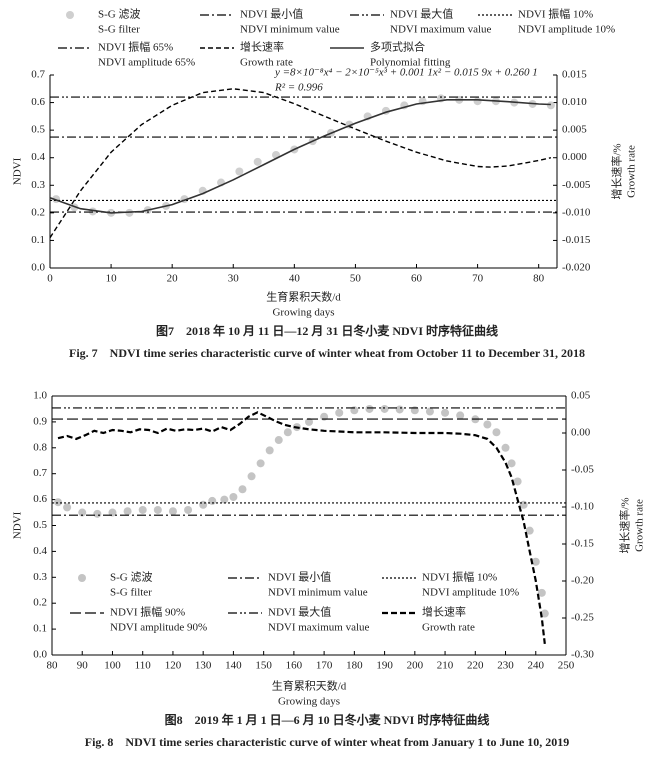  I want to click on y2-tick-label: 0.00, so click(581, 433).